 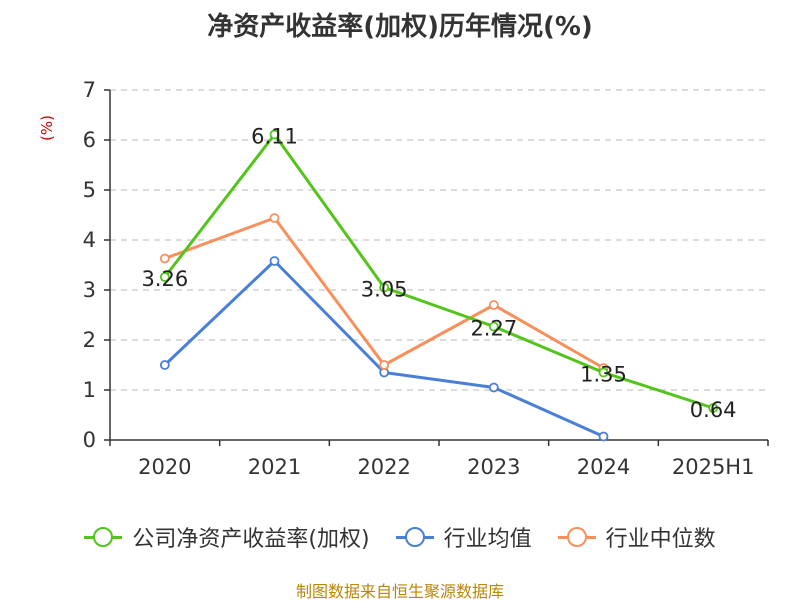 I want to click on data-label: 3.05, so click(x=384, y=290).